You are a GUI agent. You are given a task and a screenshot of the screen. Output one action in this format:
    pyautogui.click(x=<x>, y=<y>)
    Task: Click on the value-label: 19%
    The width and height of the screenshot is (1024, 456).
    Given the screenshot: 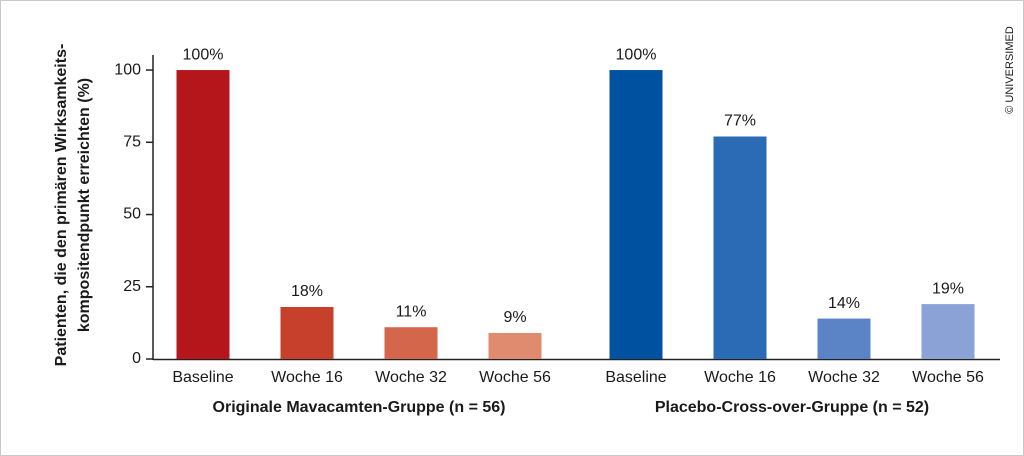 What is the action you would take?
    pyautogui.click(x=948, y=288)
    